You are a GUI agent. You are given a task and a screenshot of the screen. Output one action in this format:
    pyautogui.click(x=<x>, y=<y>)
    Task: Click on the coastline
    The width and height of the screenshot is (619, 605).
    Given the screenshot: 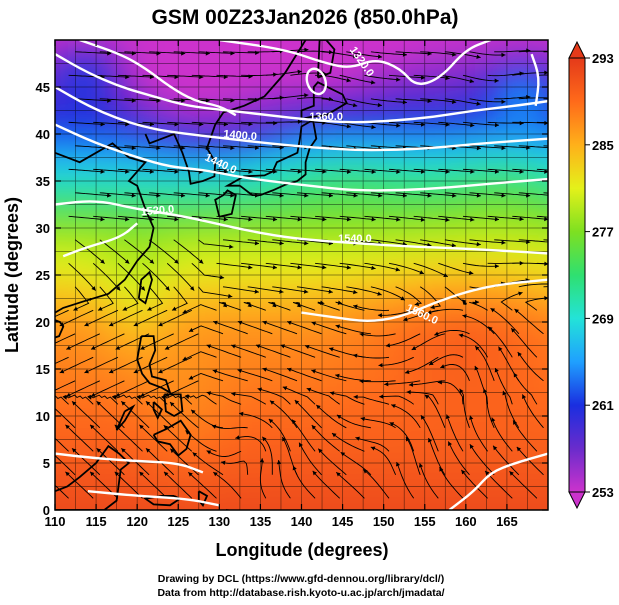 What is the action you would take?
    pyautogui.click(x=271, y=157)
    